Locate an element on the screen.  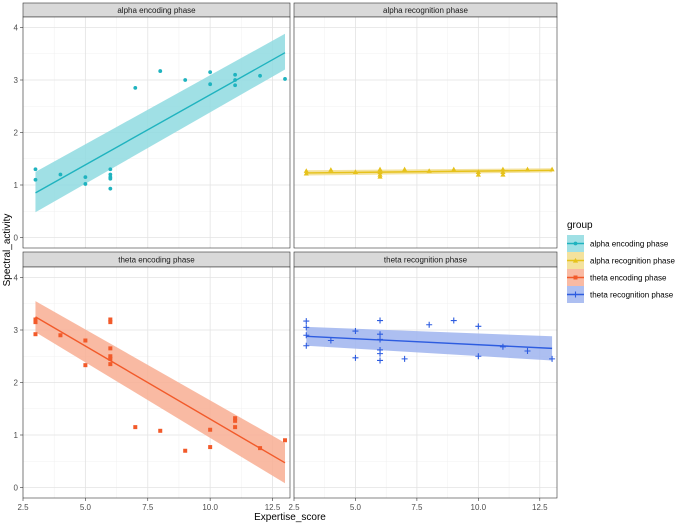
legend-entry: theta encoding phase is located at coordinates (617, 277).